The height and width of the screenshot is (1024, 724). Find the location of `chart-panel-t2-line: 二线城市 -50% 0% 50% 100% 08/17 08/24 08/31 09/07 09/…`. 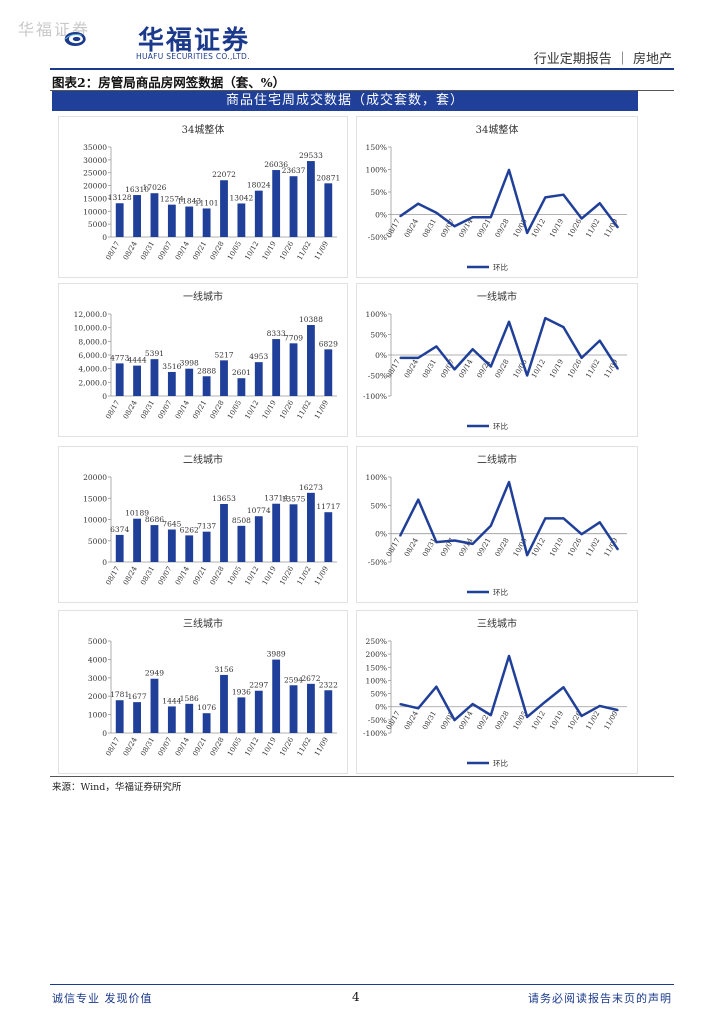

chart-panel-t2-line: 二线城市 -50% 0% 50% 100% 08/17 08/24 08/31 09/07 09/… is located at coordinates (497, 524).